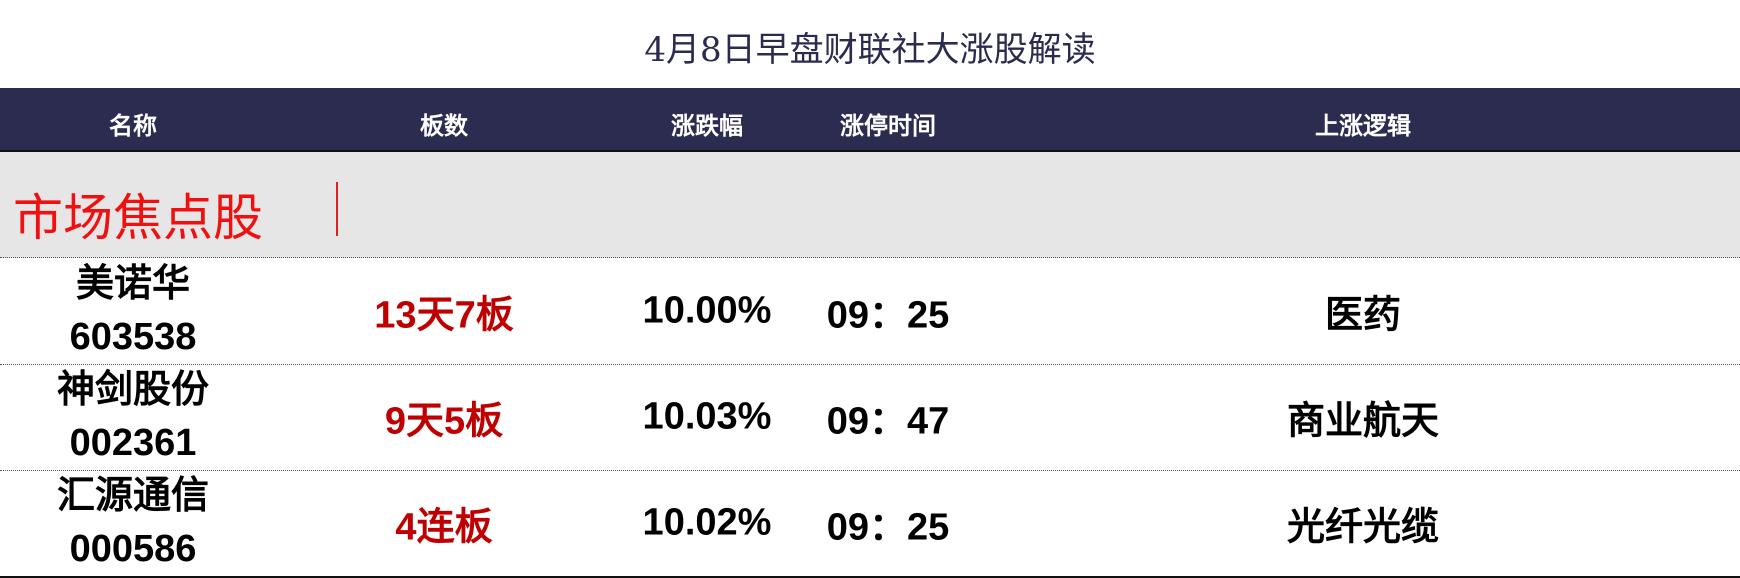 This screenshot has width=1740, height=578. What do you see at coordinates (888, 126) in the screenshot?
I see `col-header-time: 涨停时间` at bounding box center [888, 126].